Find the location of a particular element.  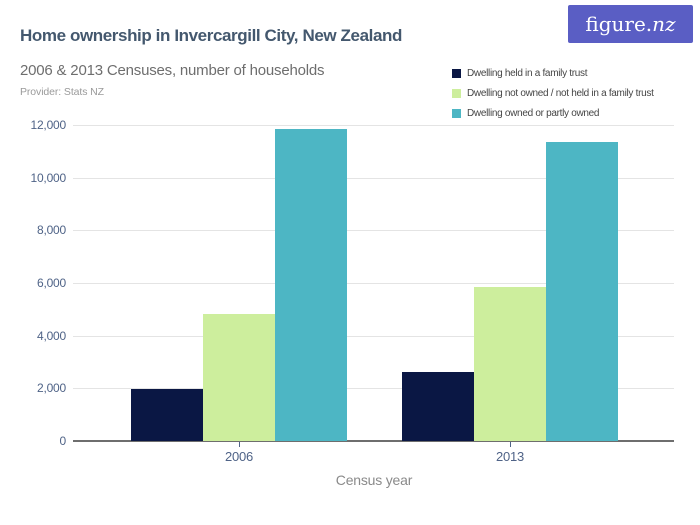

x-tick-label: 2006 is located at coordinates (239, 456).